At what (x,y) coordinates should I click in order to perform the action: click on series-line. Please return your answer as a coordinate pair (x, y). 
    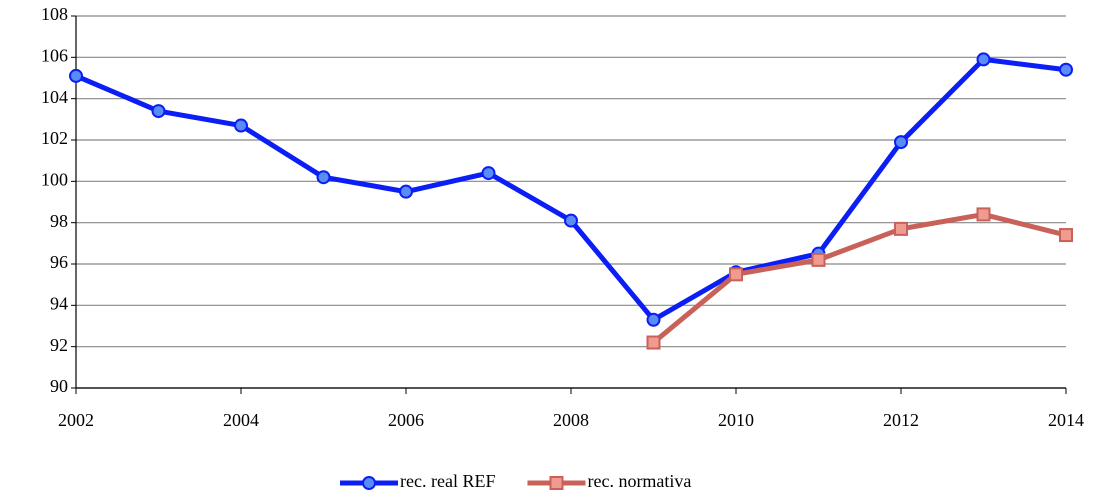
    Looking at the image, I should click on (859, 278).